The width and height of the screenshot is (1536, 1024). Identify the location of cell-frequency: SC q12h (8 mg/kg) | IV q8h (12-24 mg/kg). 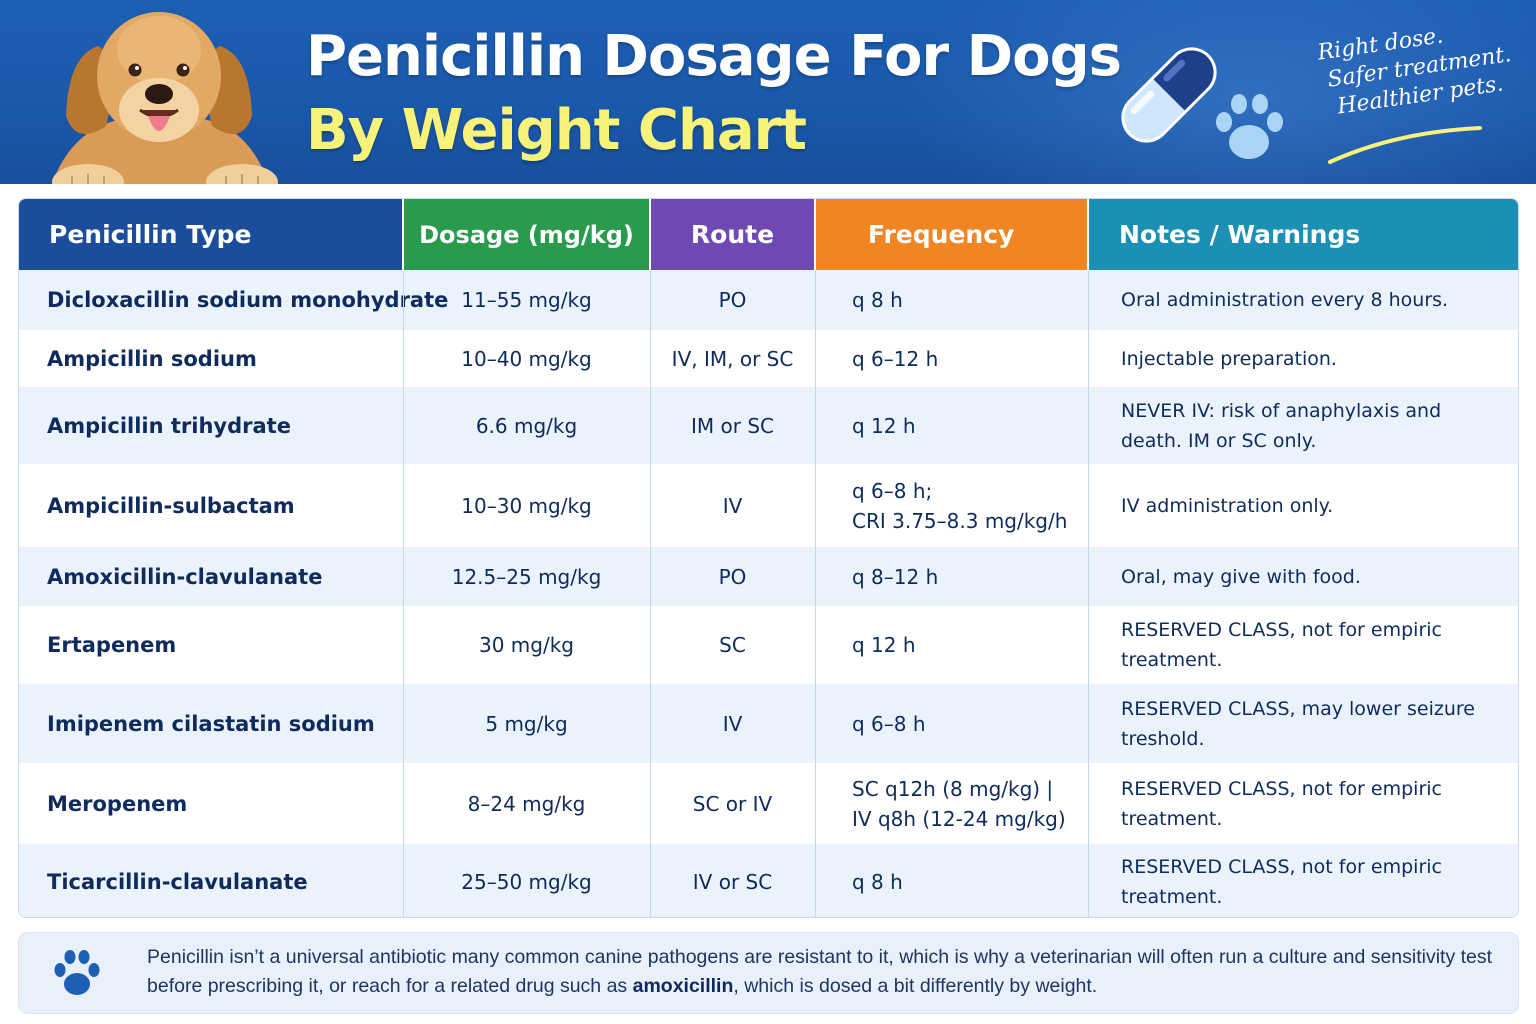
(959, 803).